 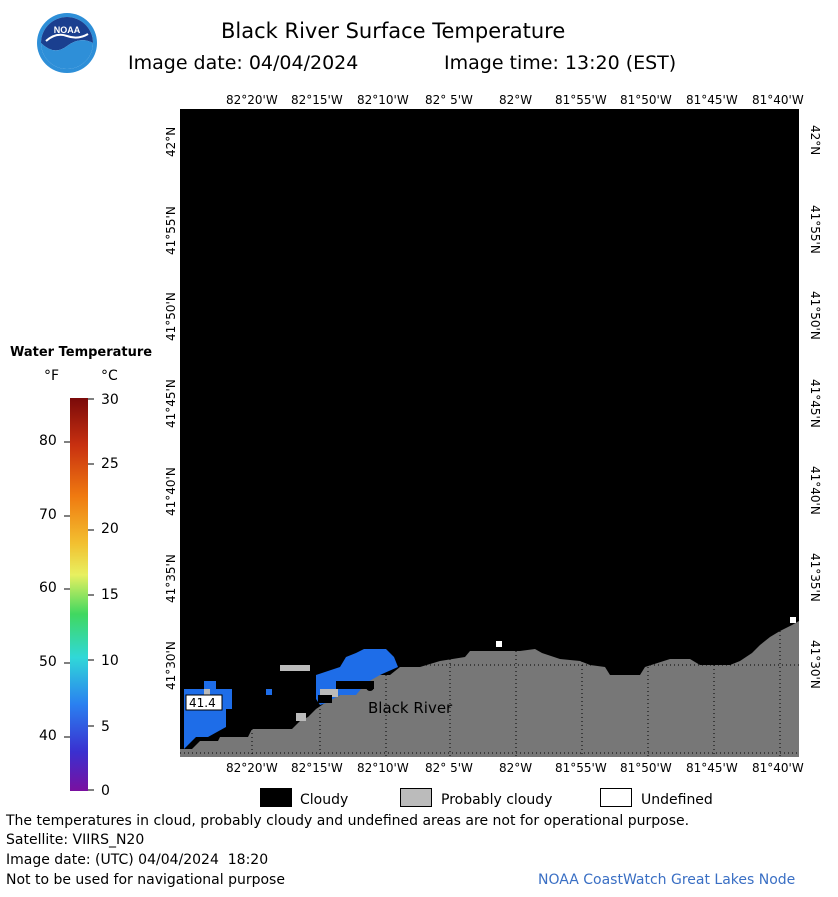 I want to click on probably-cloudy-legend-label: Probably cloudy, so click(x=497, y=800).